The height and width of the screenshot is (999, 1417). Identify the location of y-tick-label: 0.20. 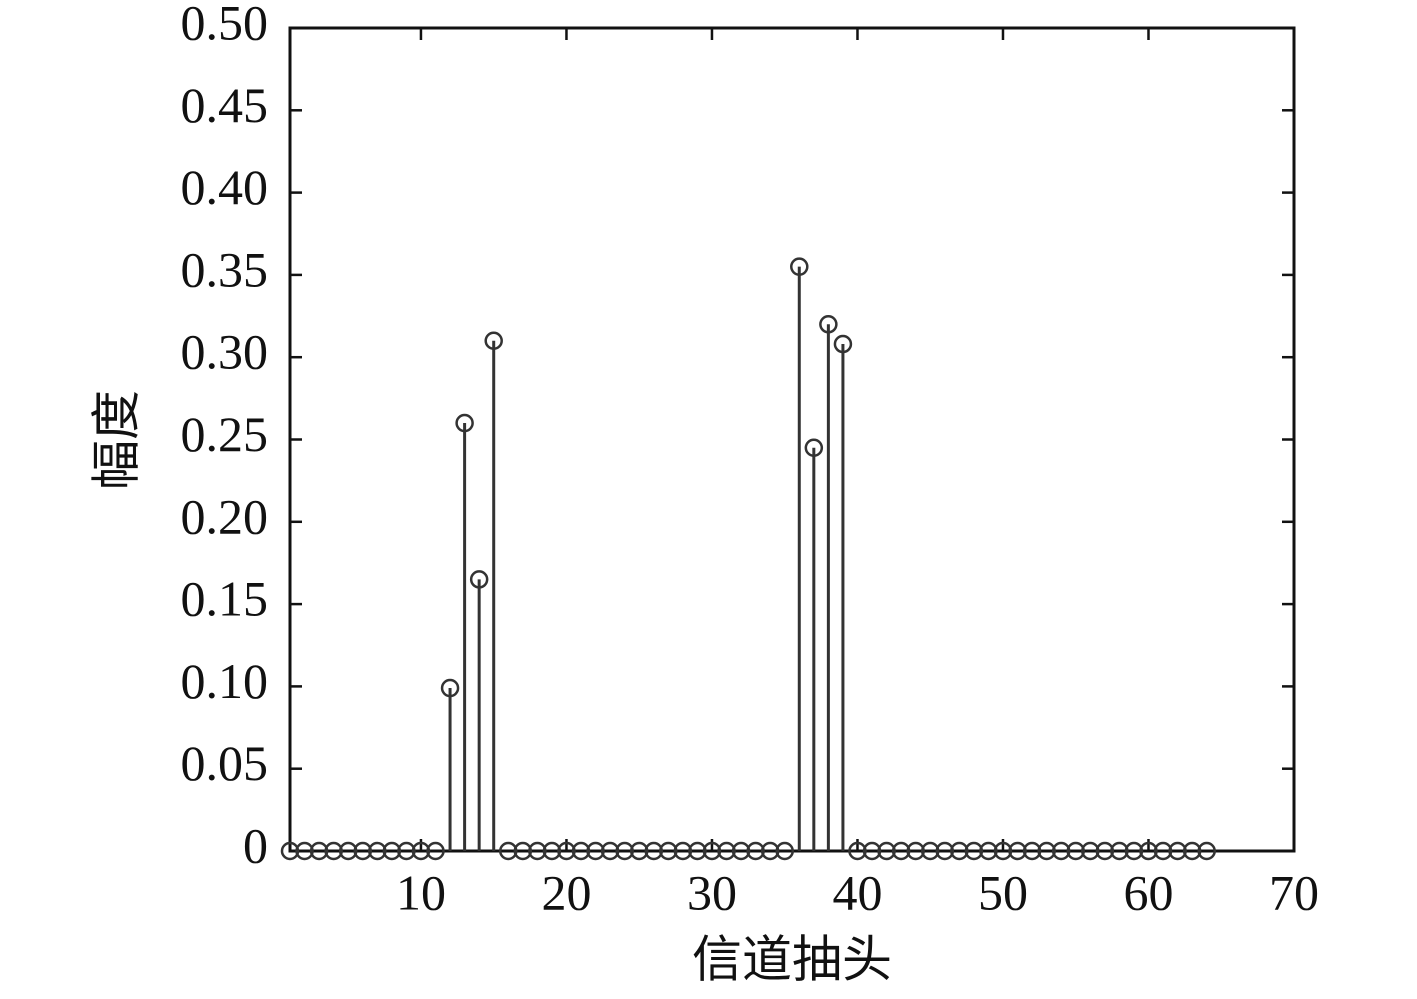
(225, 516).